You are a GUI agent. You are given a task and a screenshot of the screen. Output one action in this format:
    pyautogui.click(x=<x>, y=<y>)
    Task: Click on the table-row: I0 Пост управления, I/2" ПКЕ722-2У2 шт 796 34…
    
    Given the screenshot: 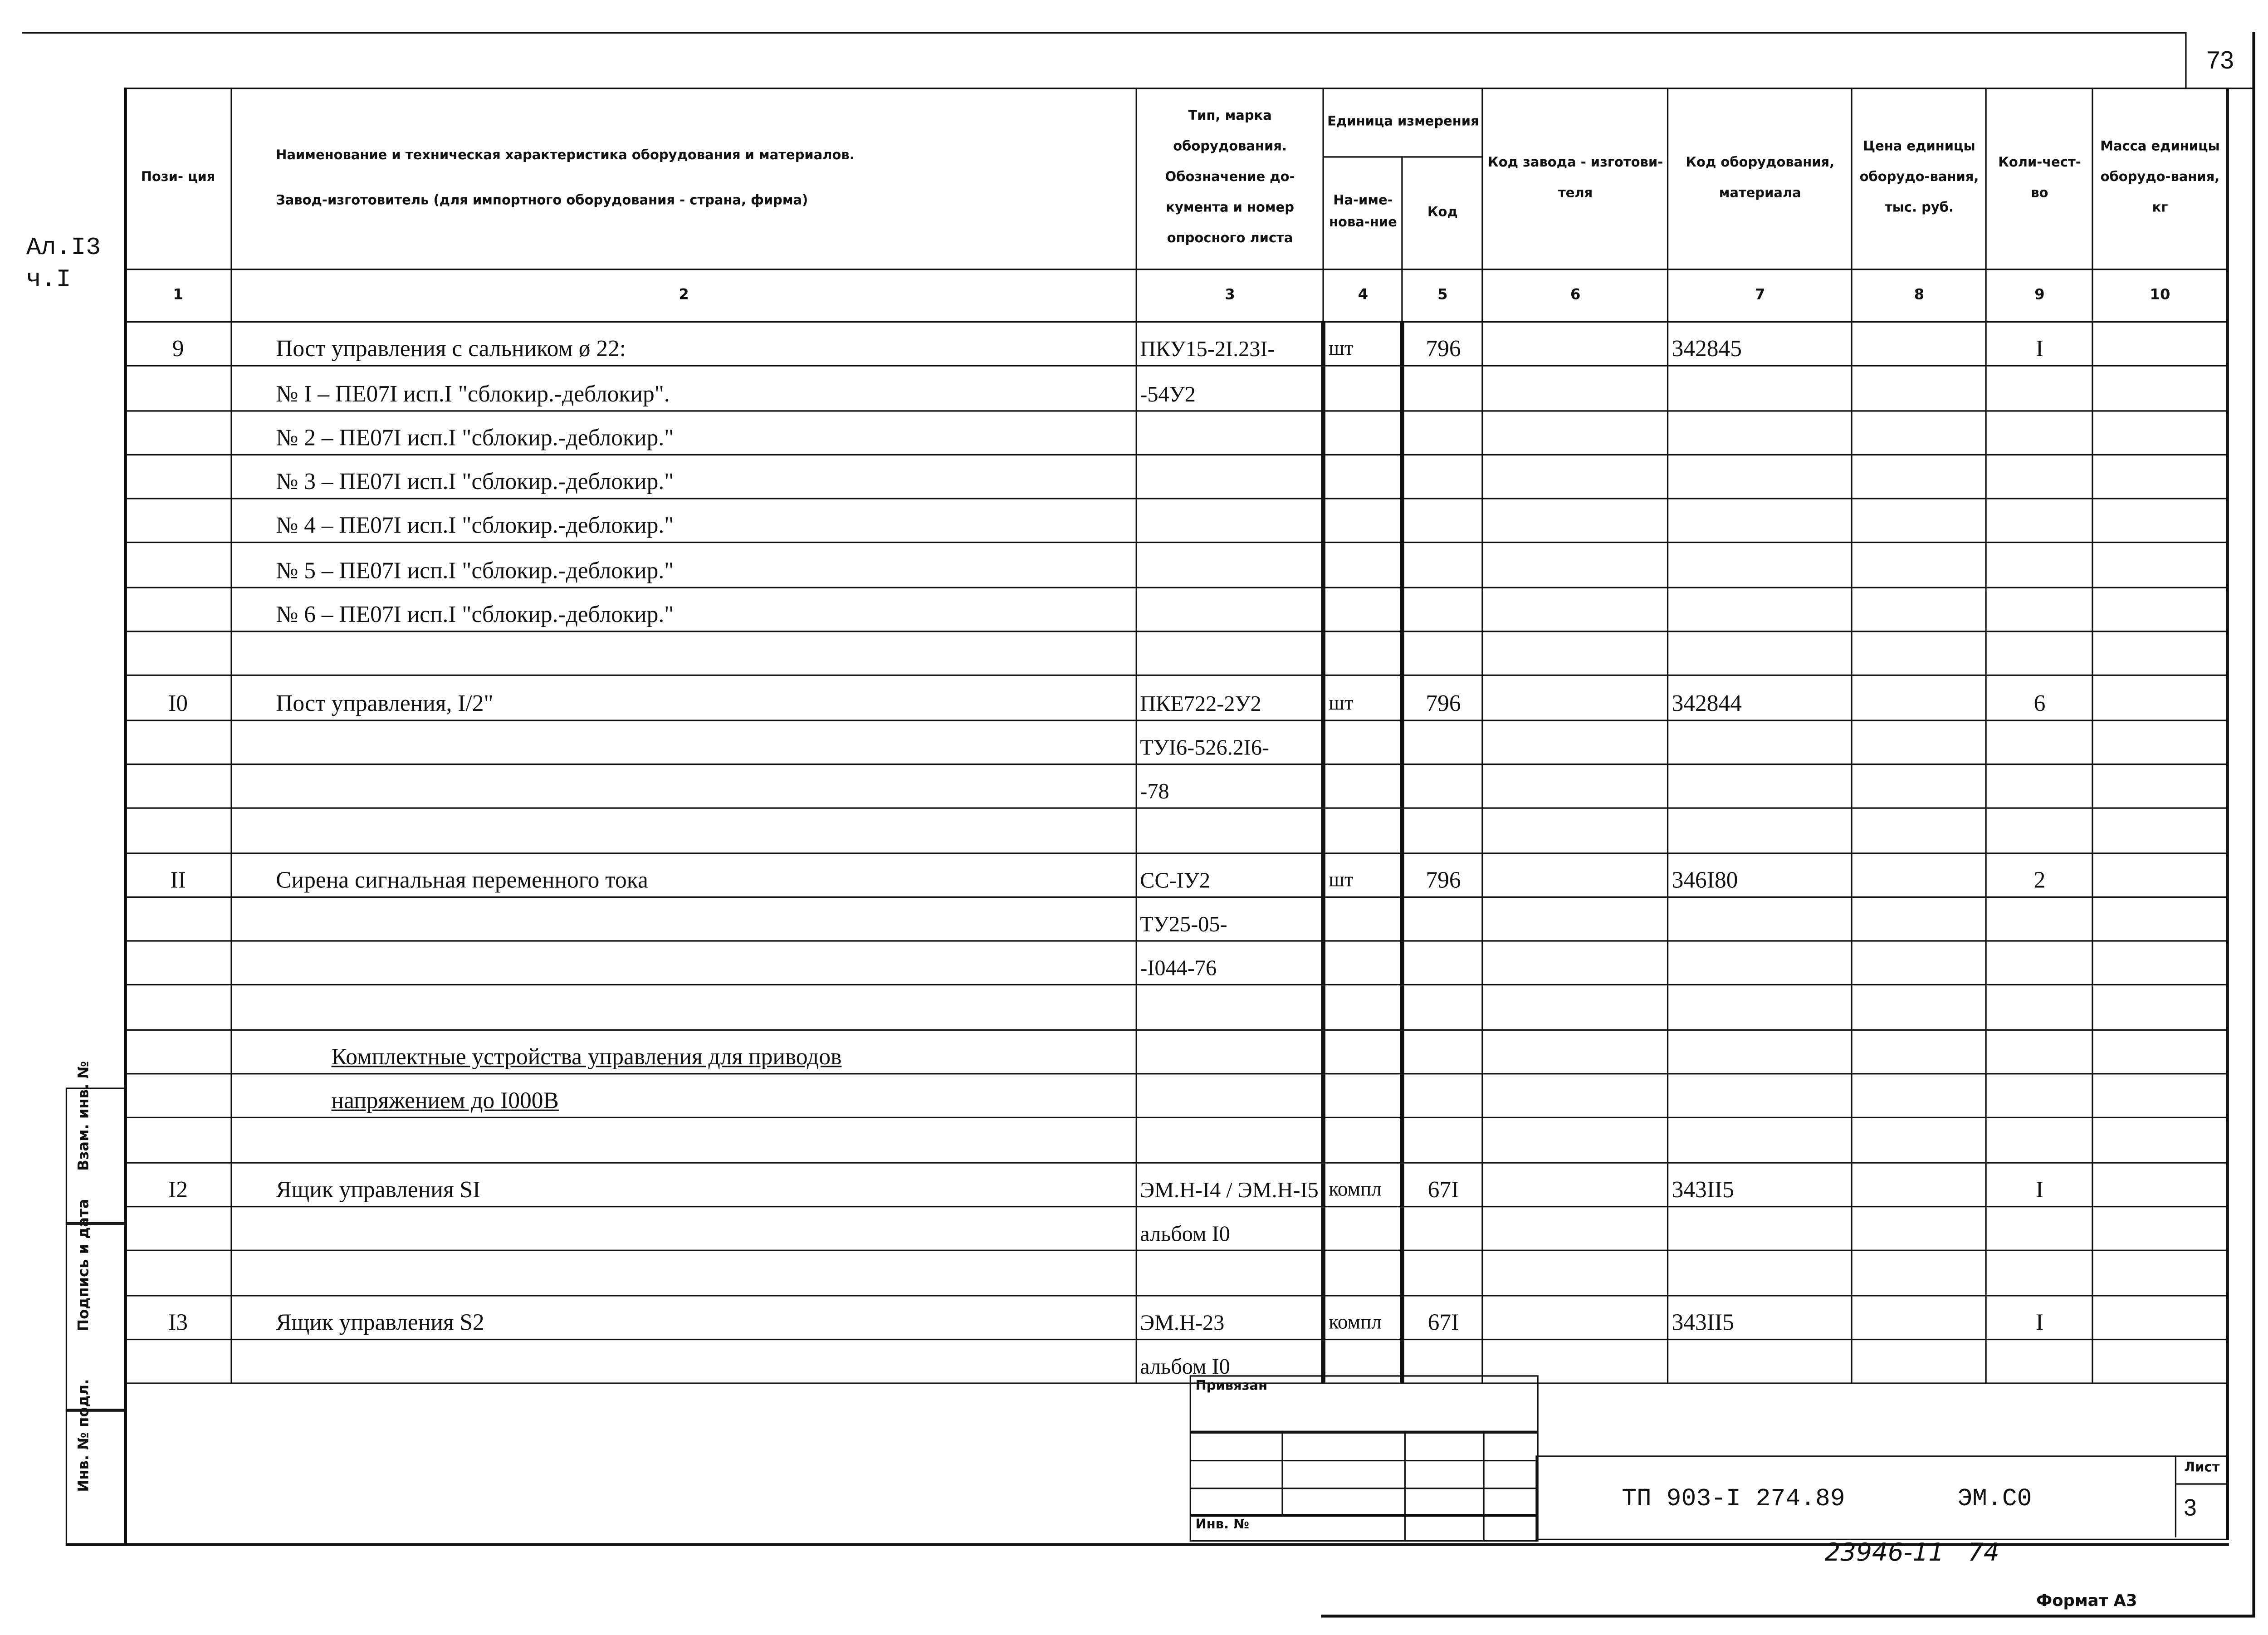 What is the action you would take?
    pyautogui.click(x=1176, y=698)
    